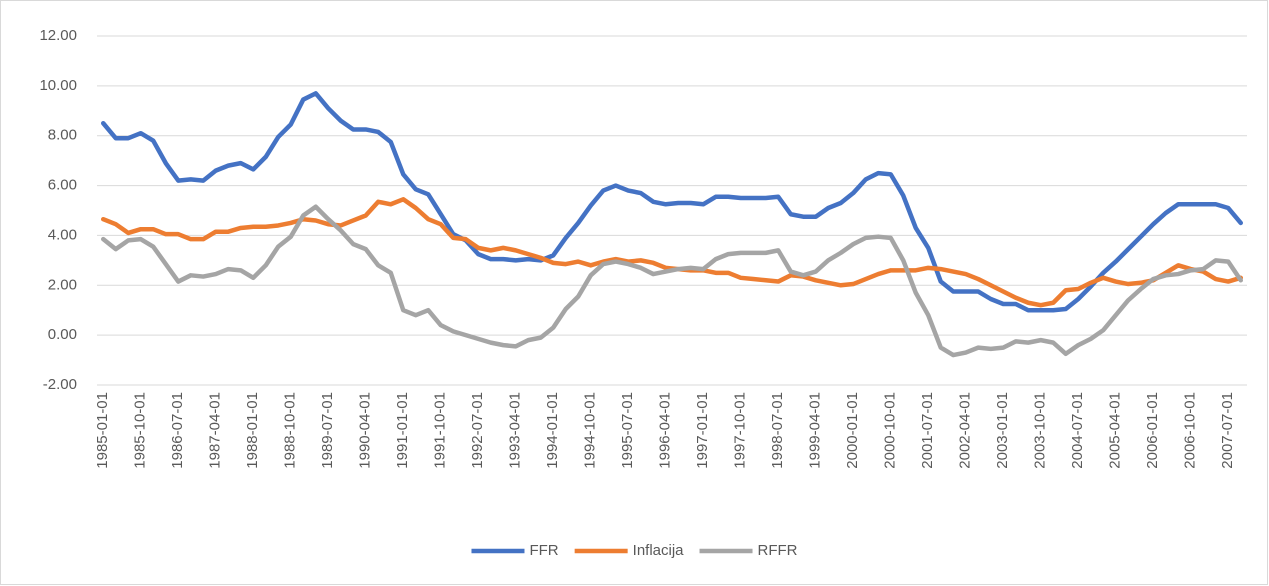  What do you see at coordinates (890, 430) in the screenshot?
I see `x-tick-label: 2000-10-01` at bounding box center [890, 430].